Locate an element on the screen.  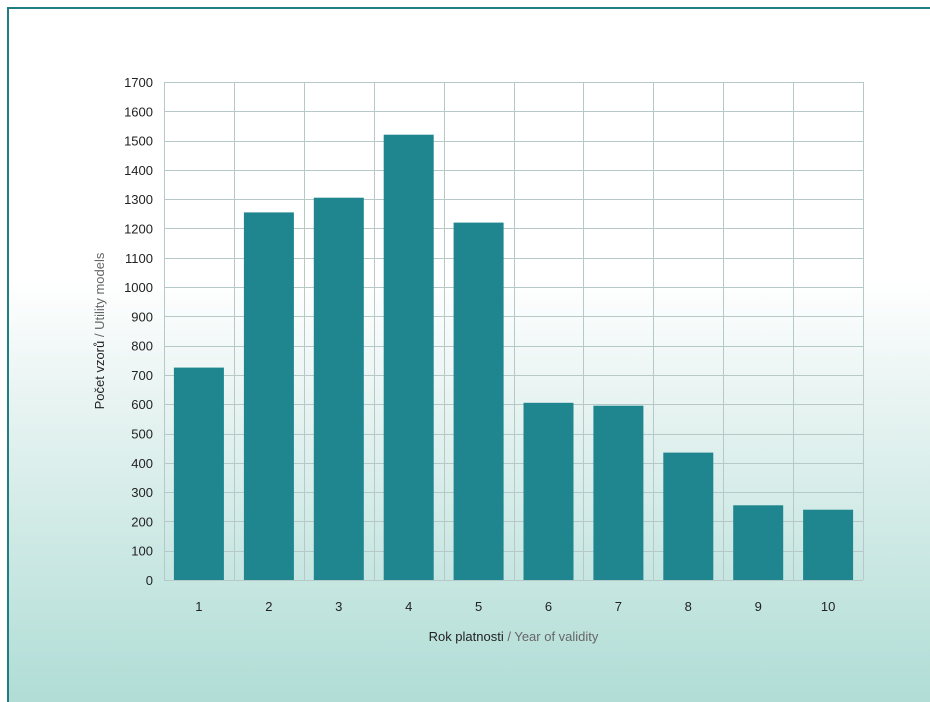
y-tick-label: 800 is located at coordinates (142, 346).